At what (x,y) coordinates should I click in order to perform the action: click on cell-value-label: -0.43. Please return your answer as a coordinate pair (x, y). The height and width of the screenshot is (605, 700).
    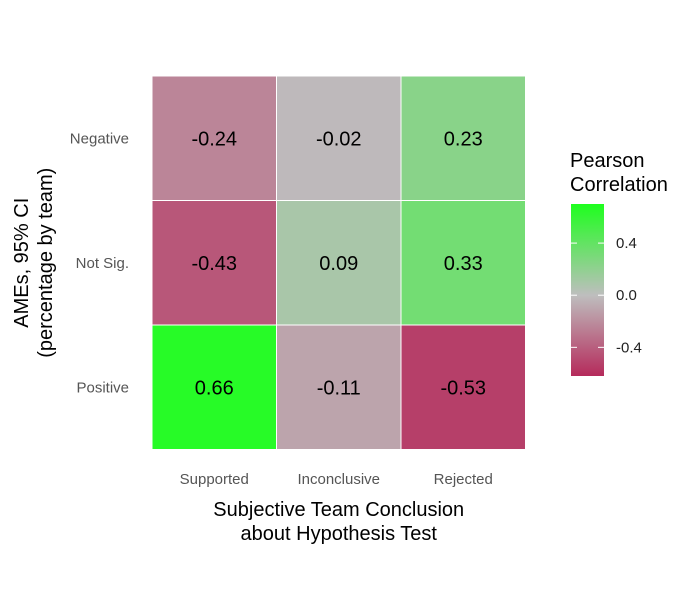
    Looking at the image, I should click on (214, 264).